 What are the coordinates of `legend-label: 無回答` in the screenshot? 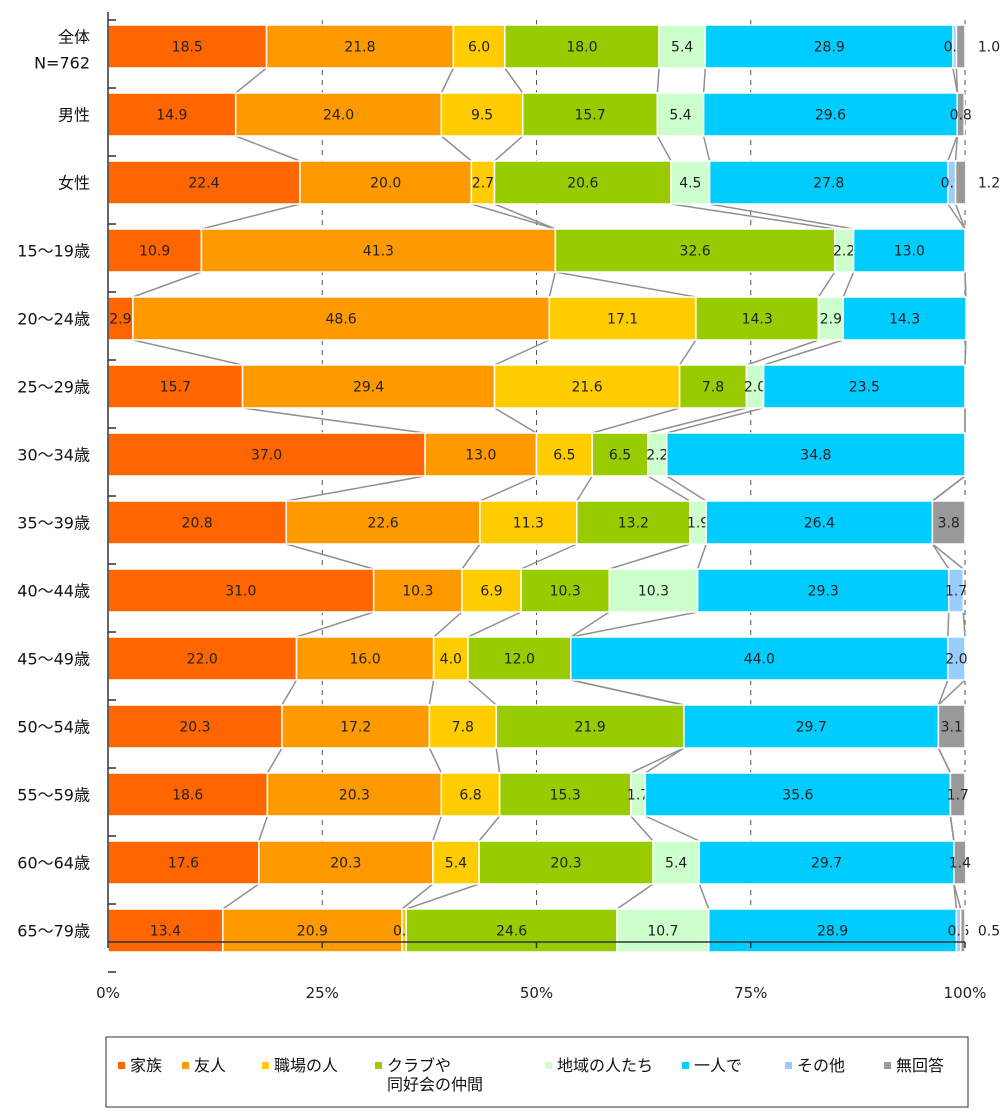 It's located at (920, 1065).